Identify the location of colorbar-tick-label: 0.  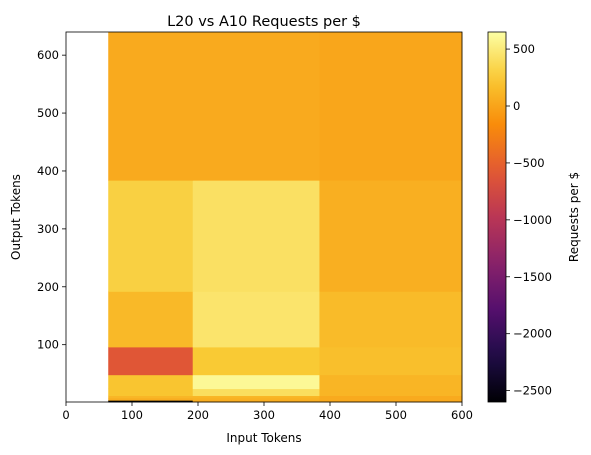
(516, 106).